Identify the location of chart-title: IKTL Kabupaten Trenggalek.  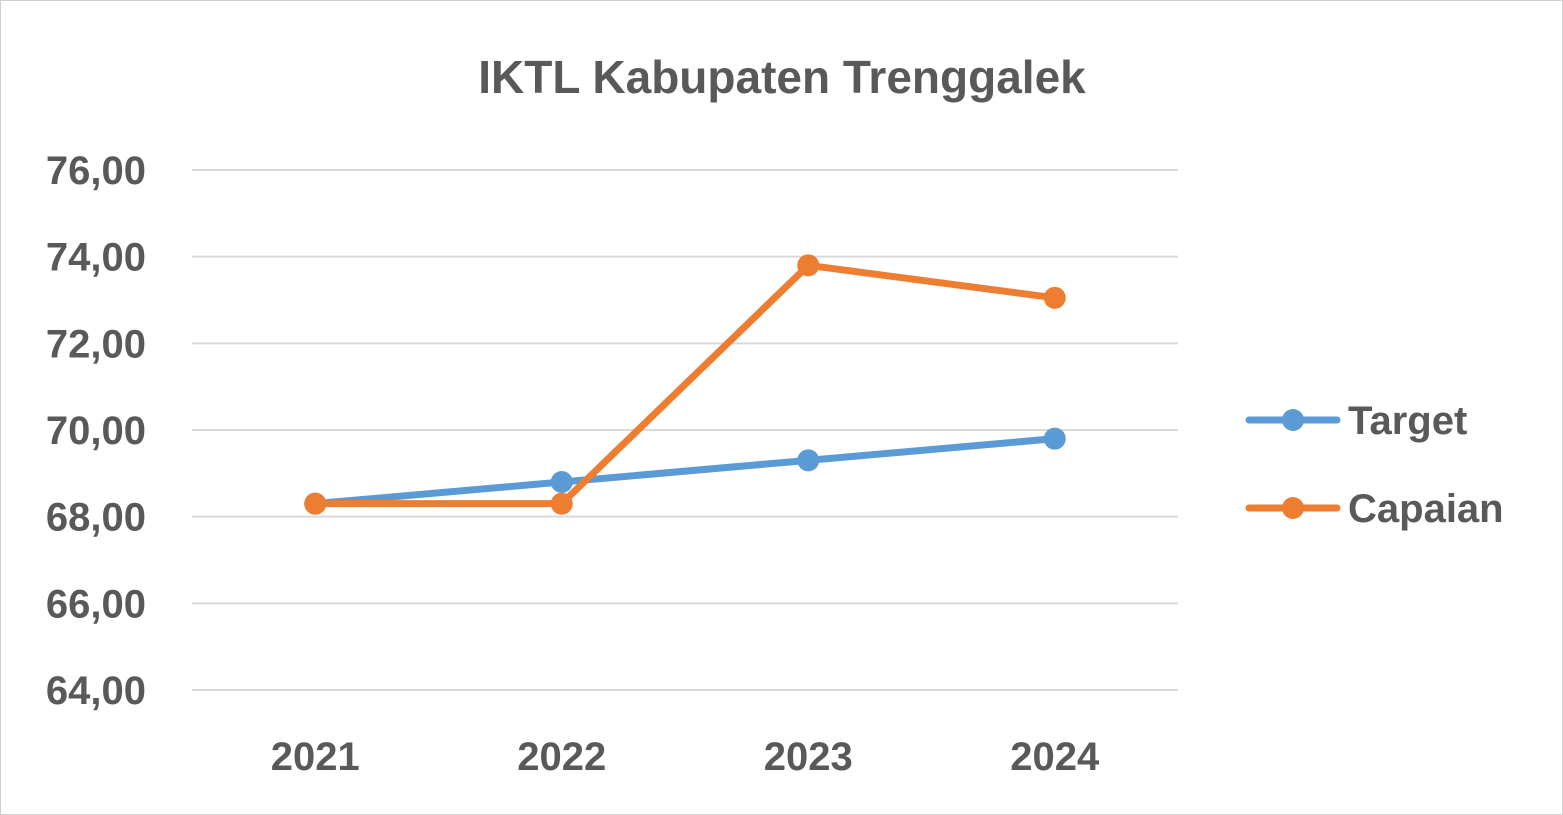
(782, 77).